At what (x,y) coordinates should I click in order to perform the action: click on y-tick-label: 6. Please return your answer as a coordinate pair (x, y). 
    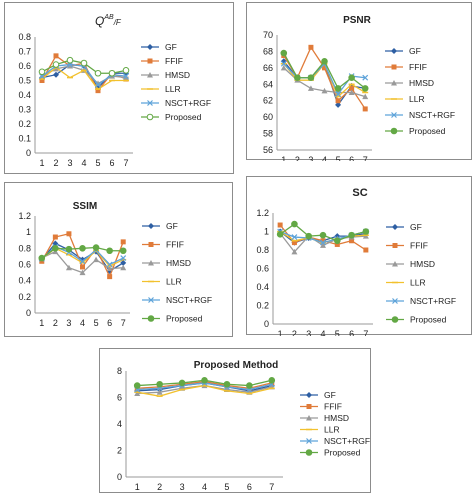
    Looking at the image, I should click on (119, 398).